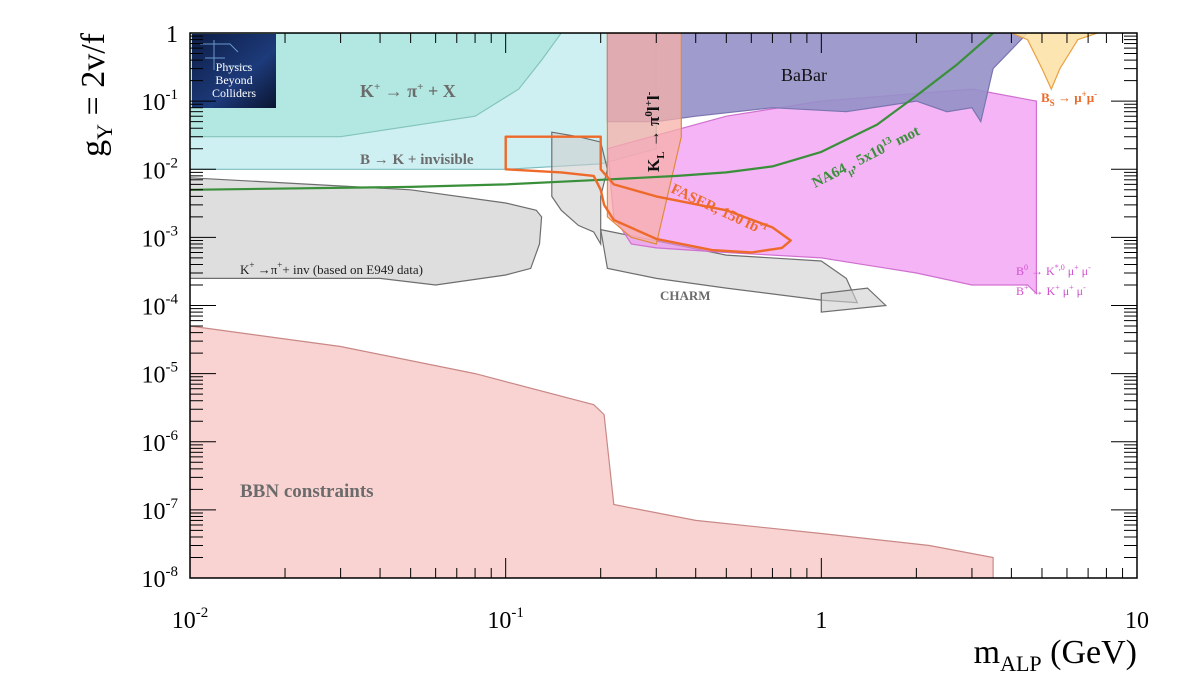  Describe the element at coordinates (655, 131) in the screenshot. I see `label-kl: KL → π0l+l-` at that location.